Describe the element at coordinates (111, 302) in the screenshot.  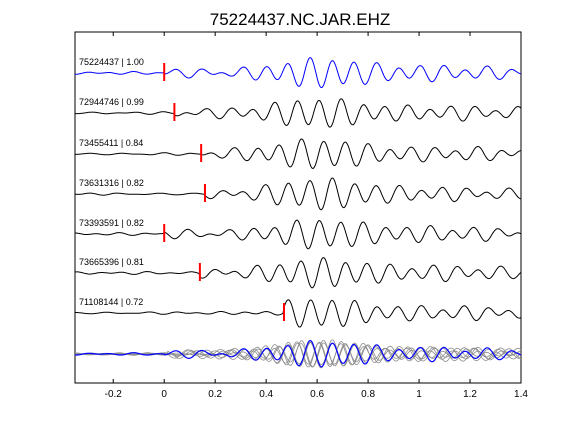
I see `trace-label: 71108144 | 0.72` at that location.